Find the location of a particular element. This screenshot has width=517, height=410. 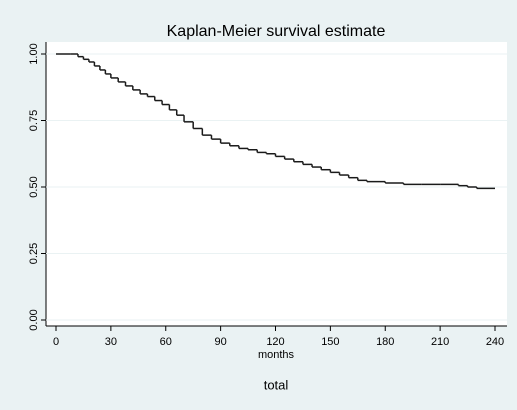

x-tick-label: 60 is located at coordinates (166, 342).